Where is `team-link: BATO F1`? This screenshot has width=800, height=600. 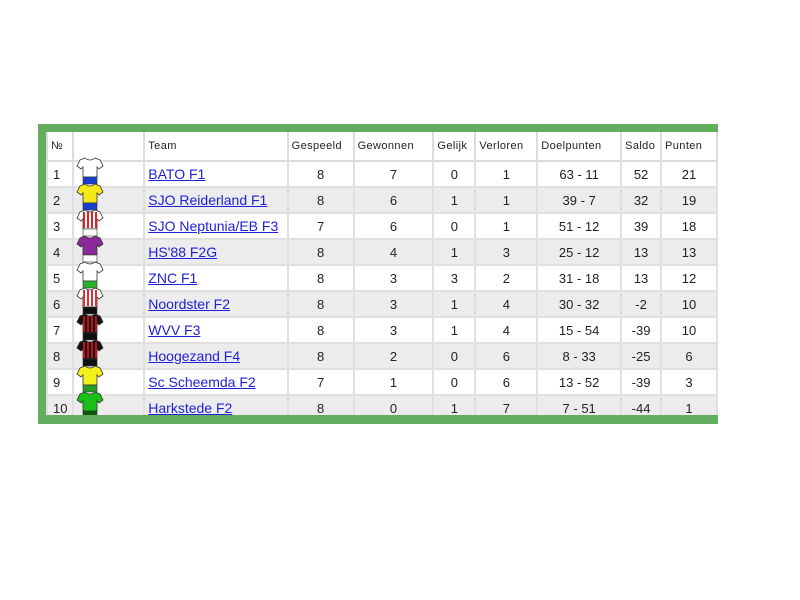 team-link: BATO F1 is located at coordinates (177, 174).